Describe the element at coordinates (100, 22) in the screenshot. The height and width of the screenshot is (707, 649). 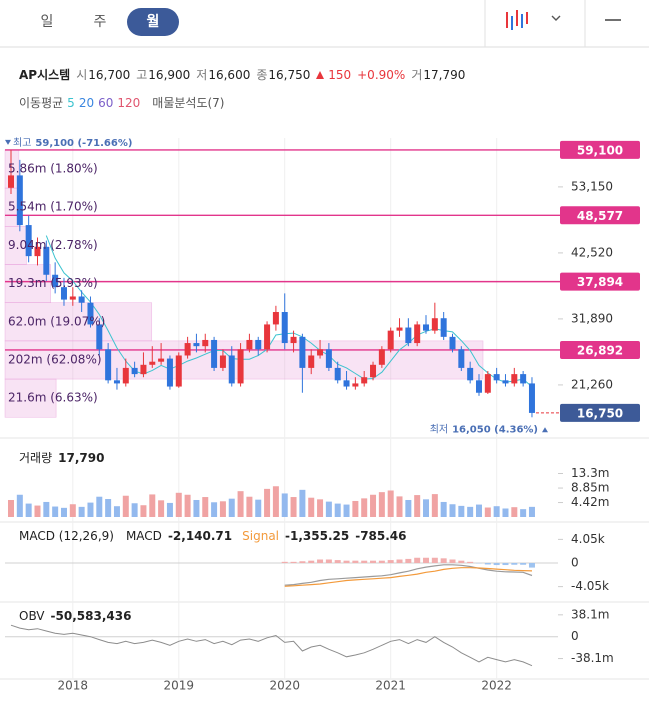
I see `tab: 주` at that location.